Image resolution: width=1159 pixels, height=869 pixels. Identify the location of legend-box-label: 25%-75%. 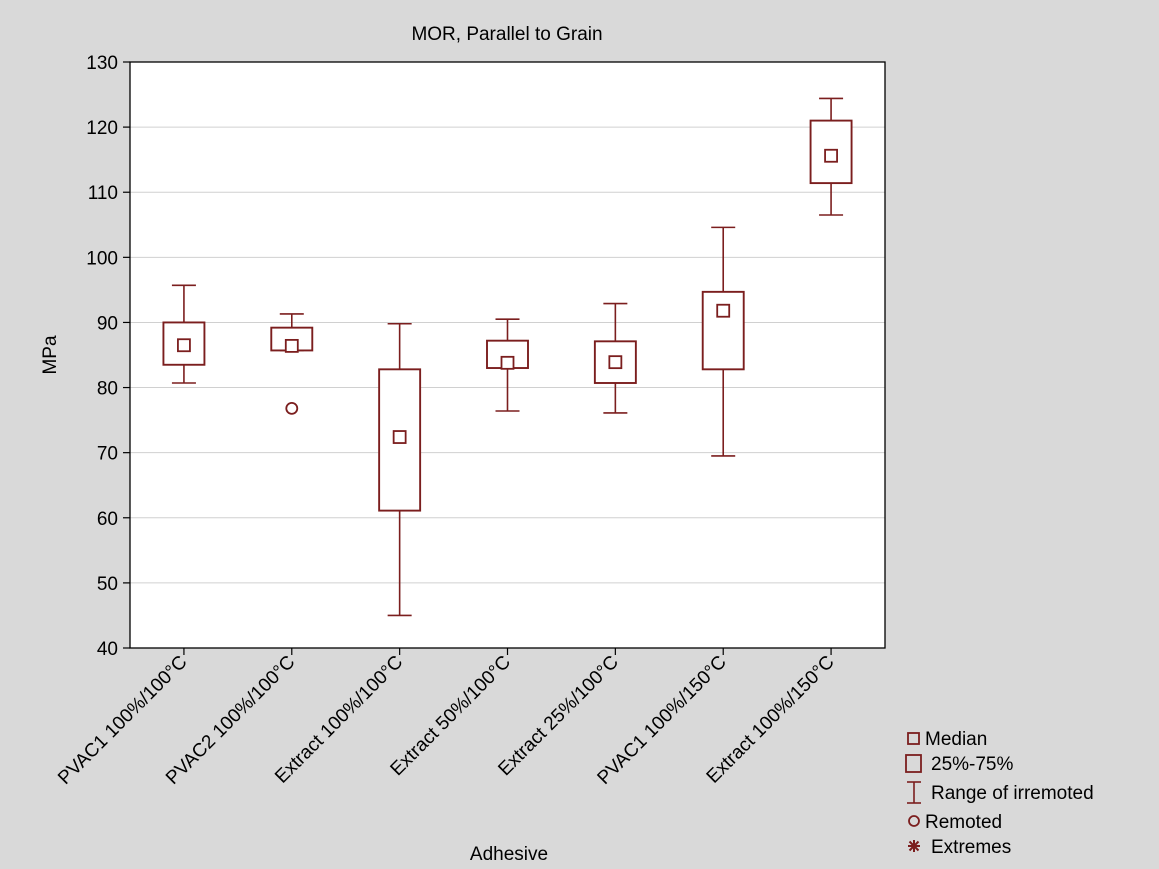
(972, 764).